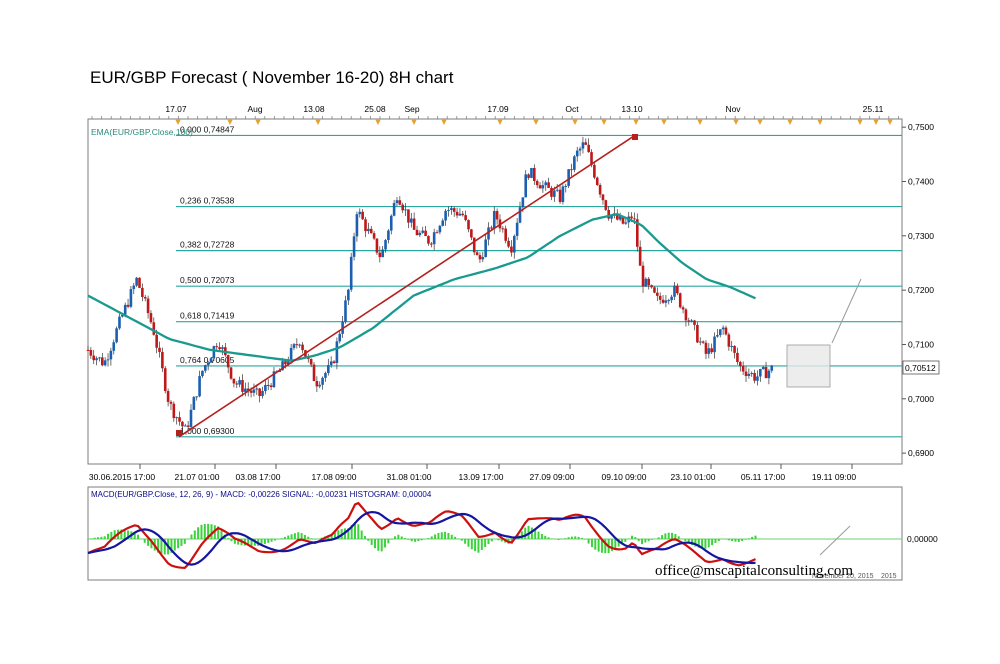  Describe the element at coordinates (197, 477) in the screenshot. I see `time-tick-label: 21.07 01:00` at that location.